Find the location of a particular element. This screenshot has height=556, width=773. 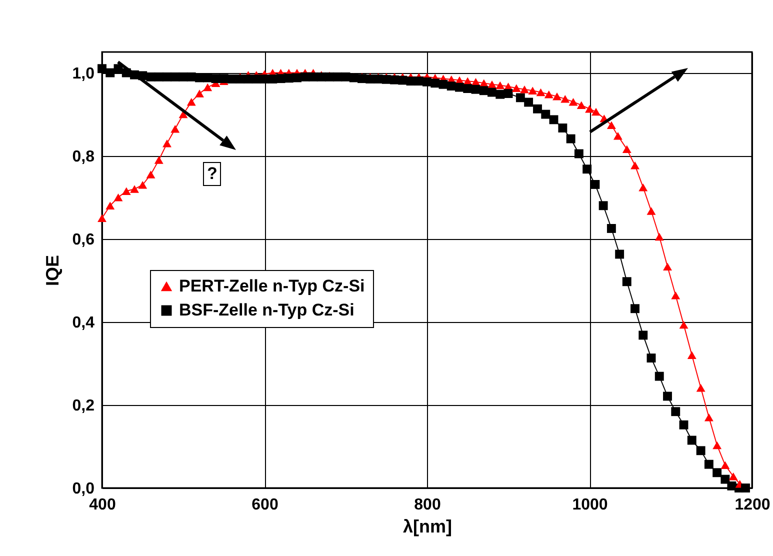

y-tick-label: 0,6 is located at coordinates (83, 239).